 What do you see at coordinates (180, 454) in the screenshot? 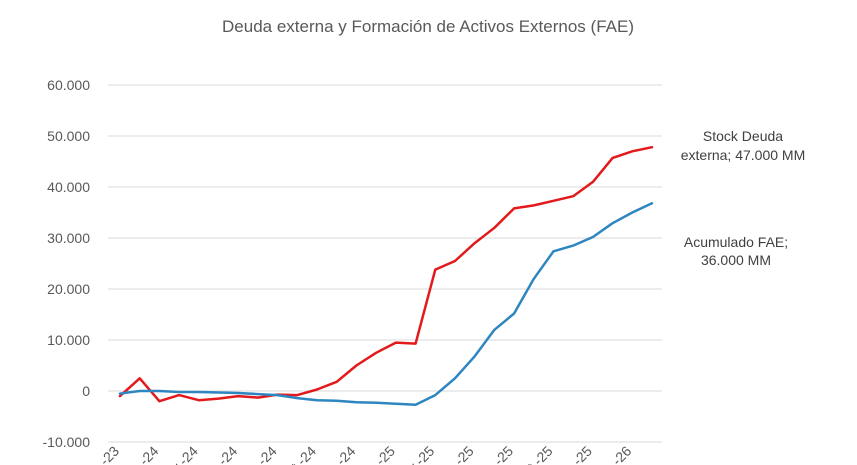
I see `x-tick-label: abr.-24` at bounding box center [180, 454].